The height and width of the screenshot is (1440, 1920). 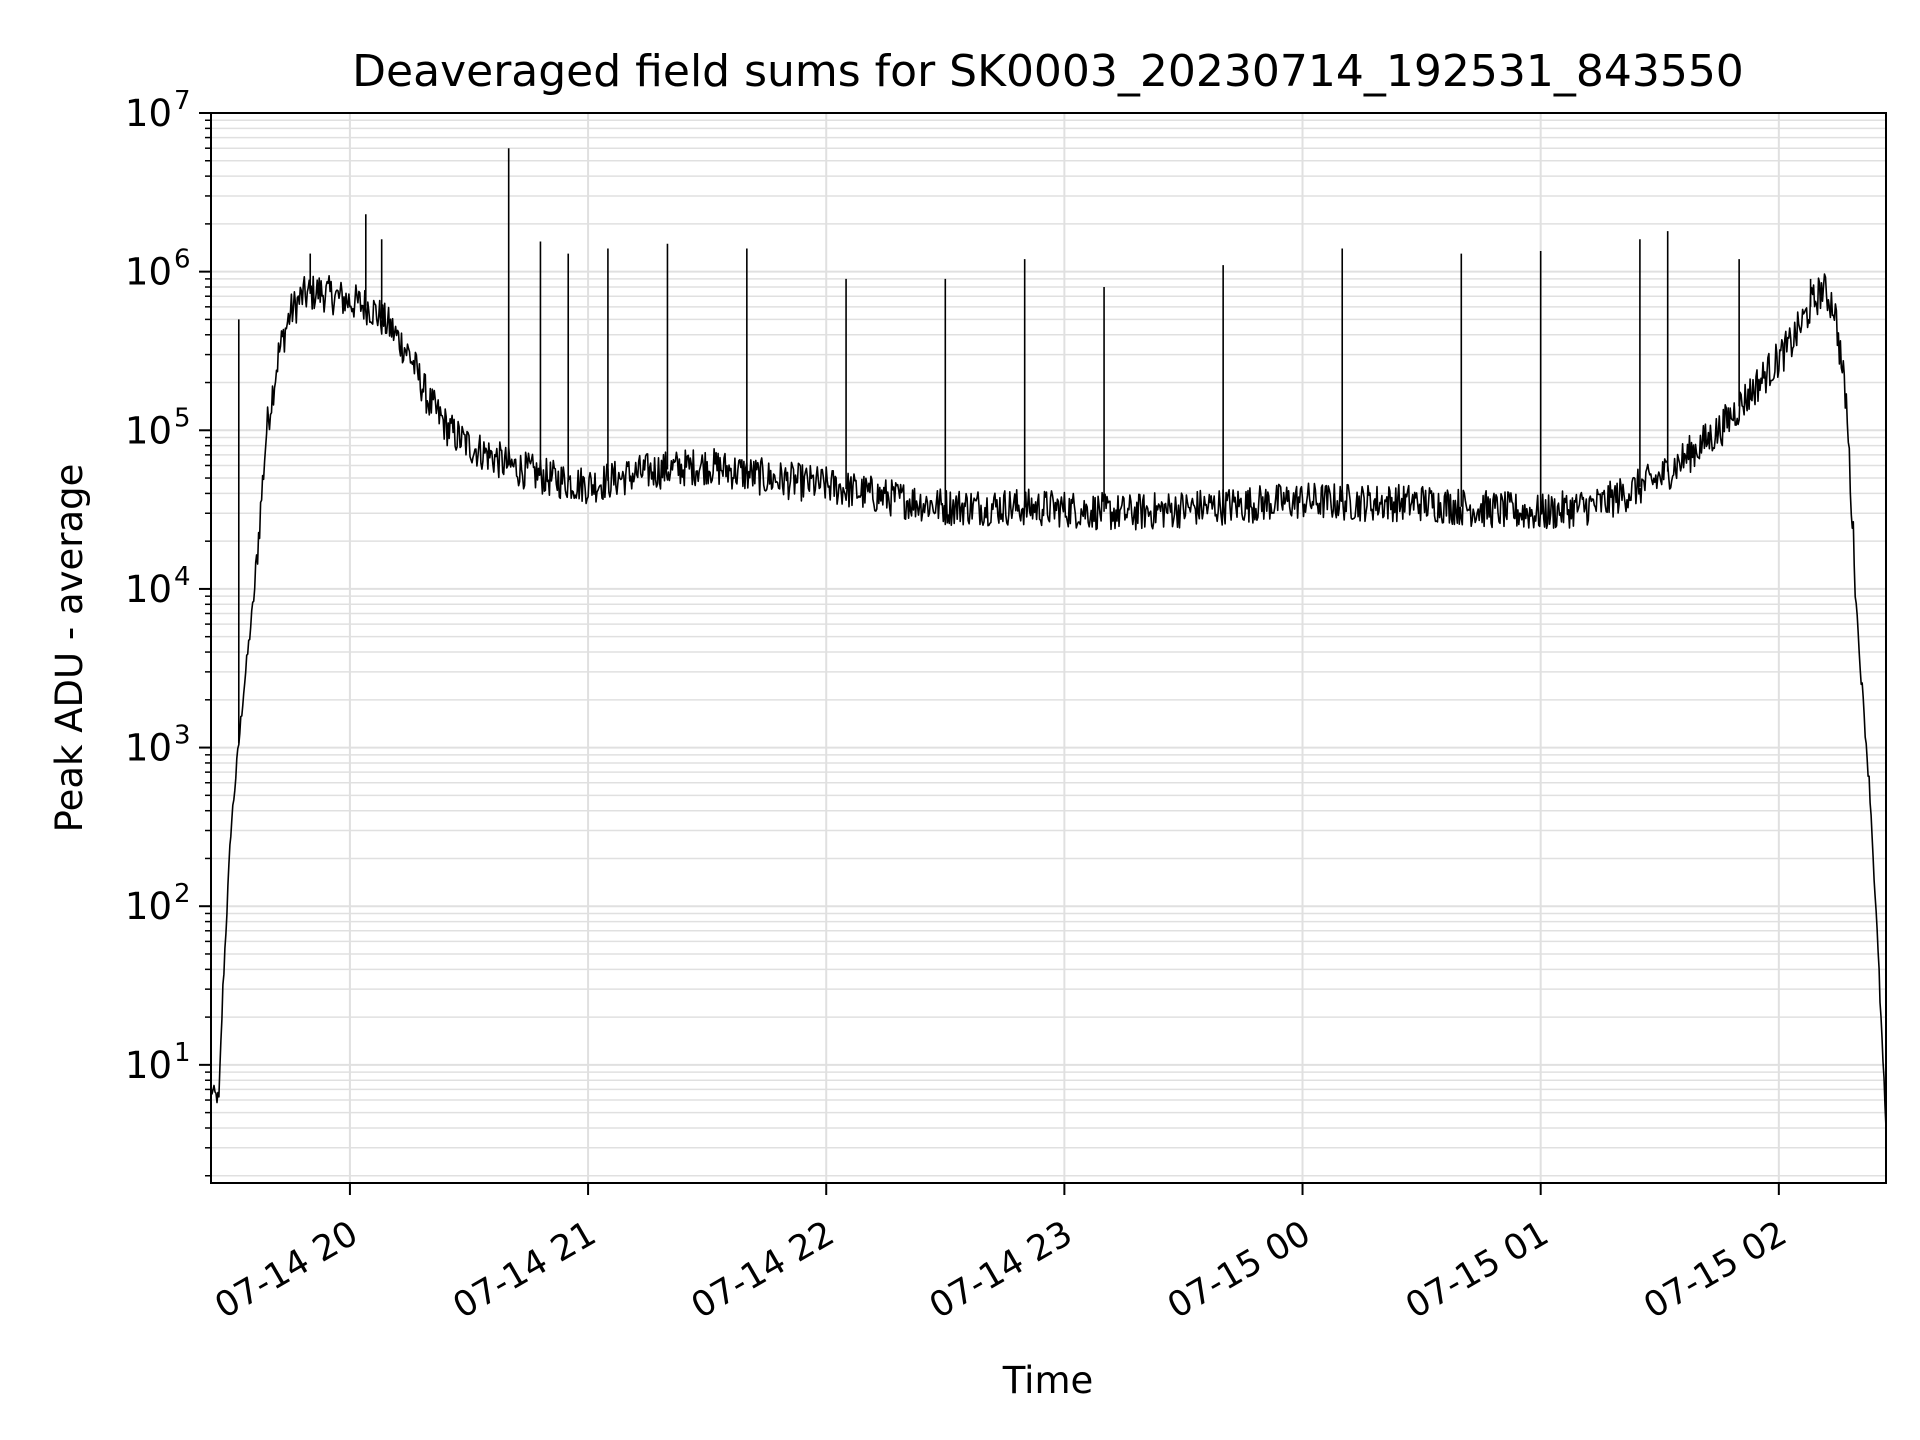 I want to click on y-tick-label: 10 2, so click(x=158, y=903).